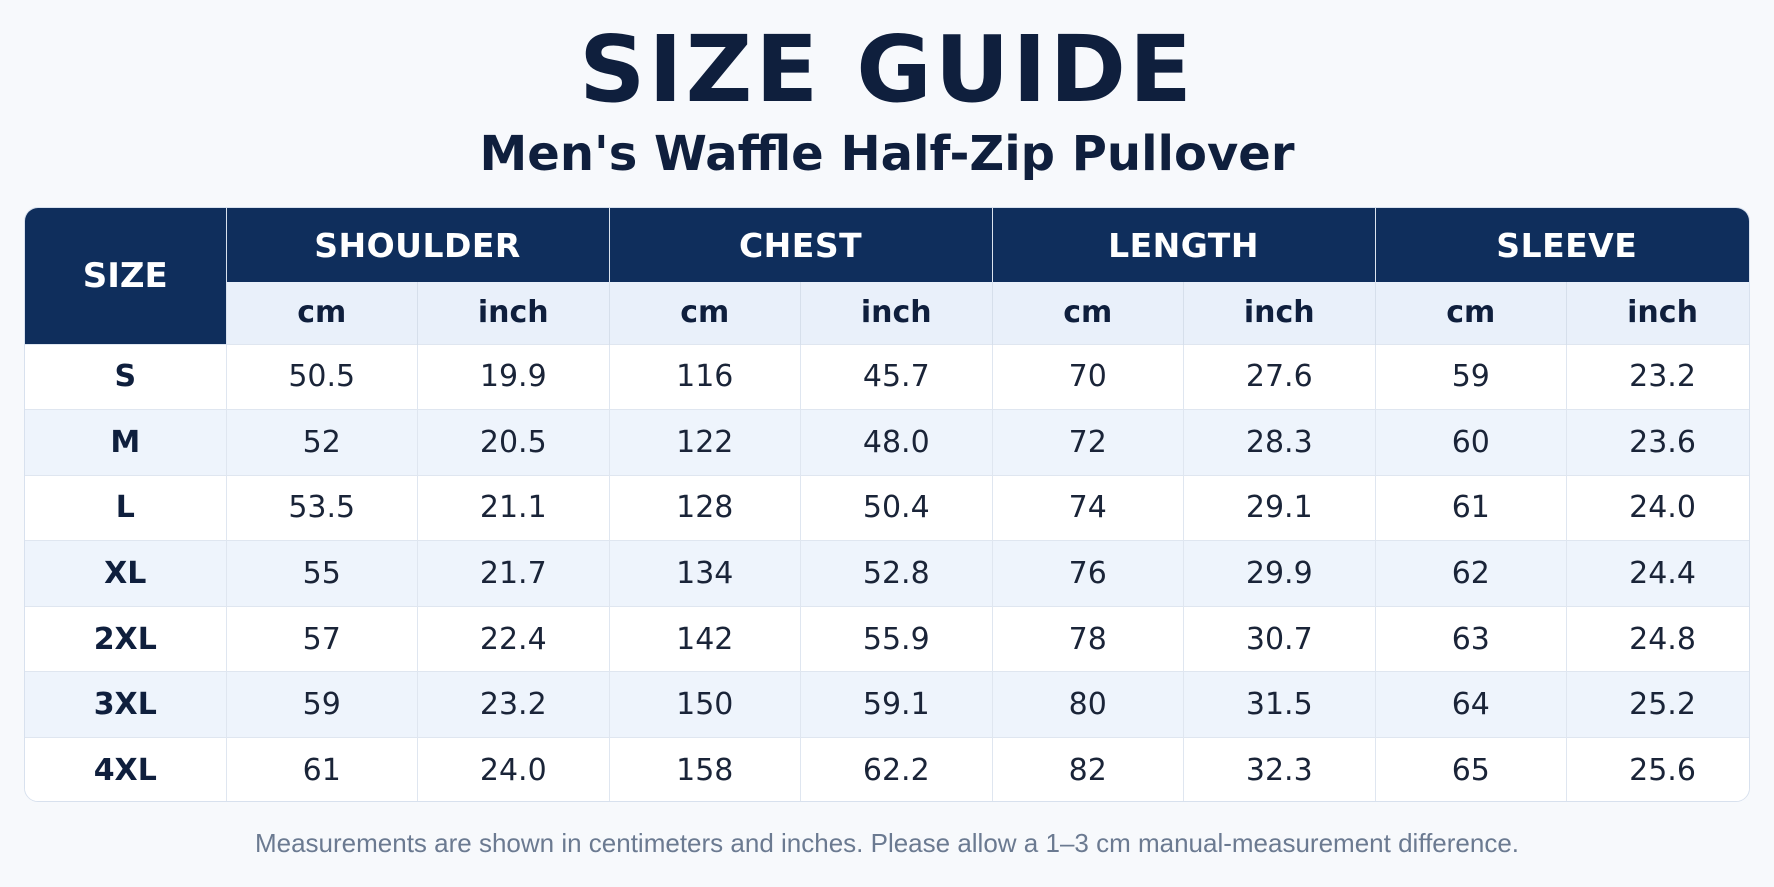  What do you see at coordinates (896, 507) in the screenshot?
I see `measurement-cell: 50.4` at bounding box center [896, 507].